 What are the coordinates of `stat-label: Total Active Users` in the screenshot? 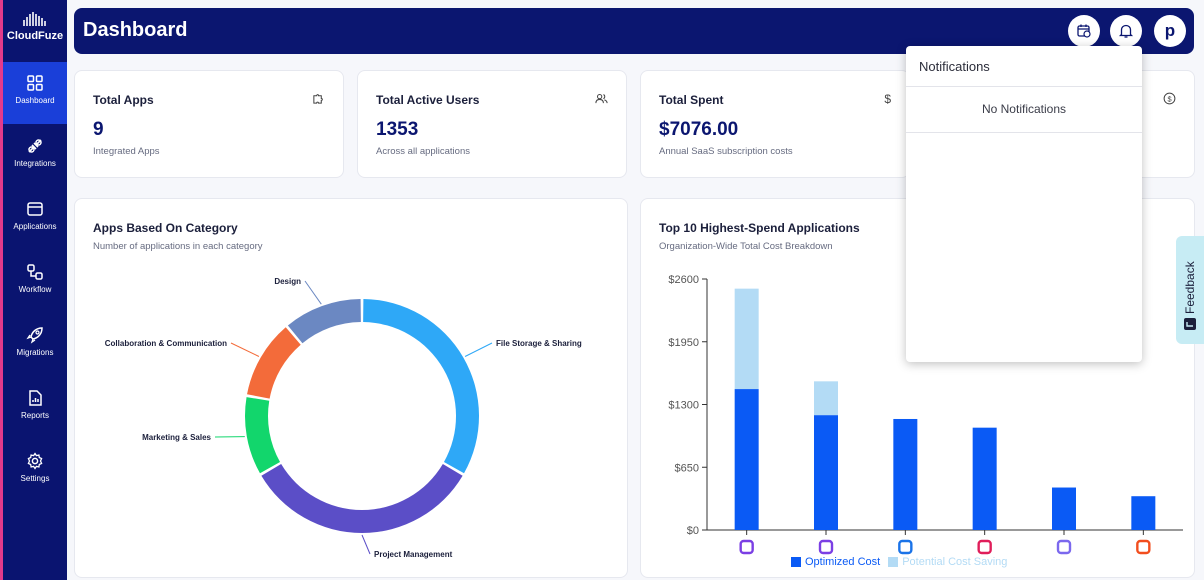 It's located at (428, 100).